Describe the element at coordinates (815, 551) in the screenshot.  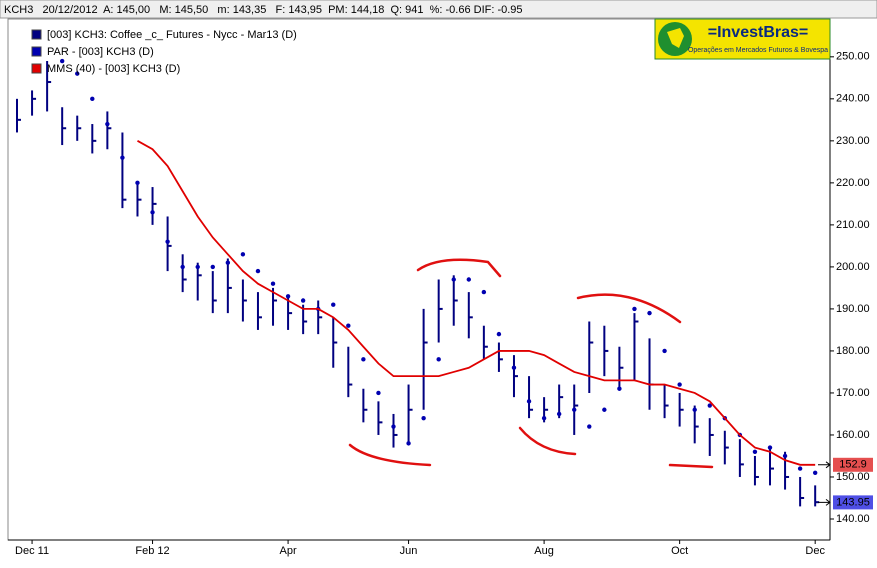
I see `x-tick-label: Dec` at that location.